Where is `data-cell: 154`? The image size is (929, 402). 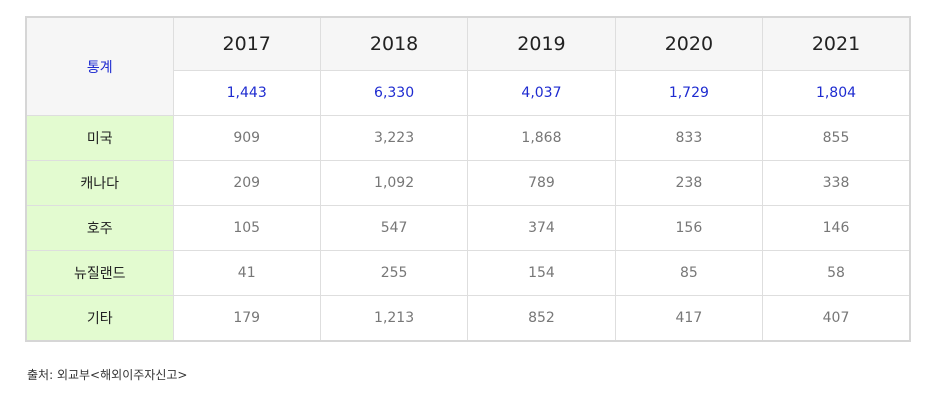 data-cell: 154 is located at coordinates (541, 273).